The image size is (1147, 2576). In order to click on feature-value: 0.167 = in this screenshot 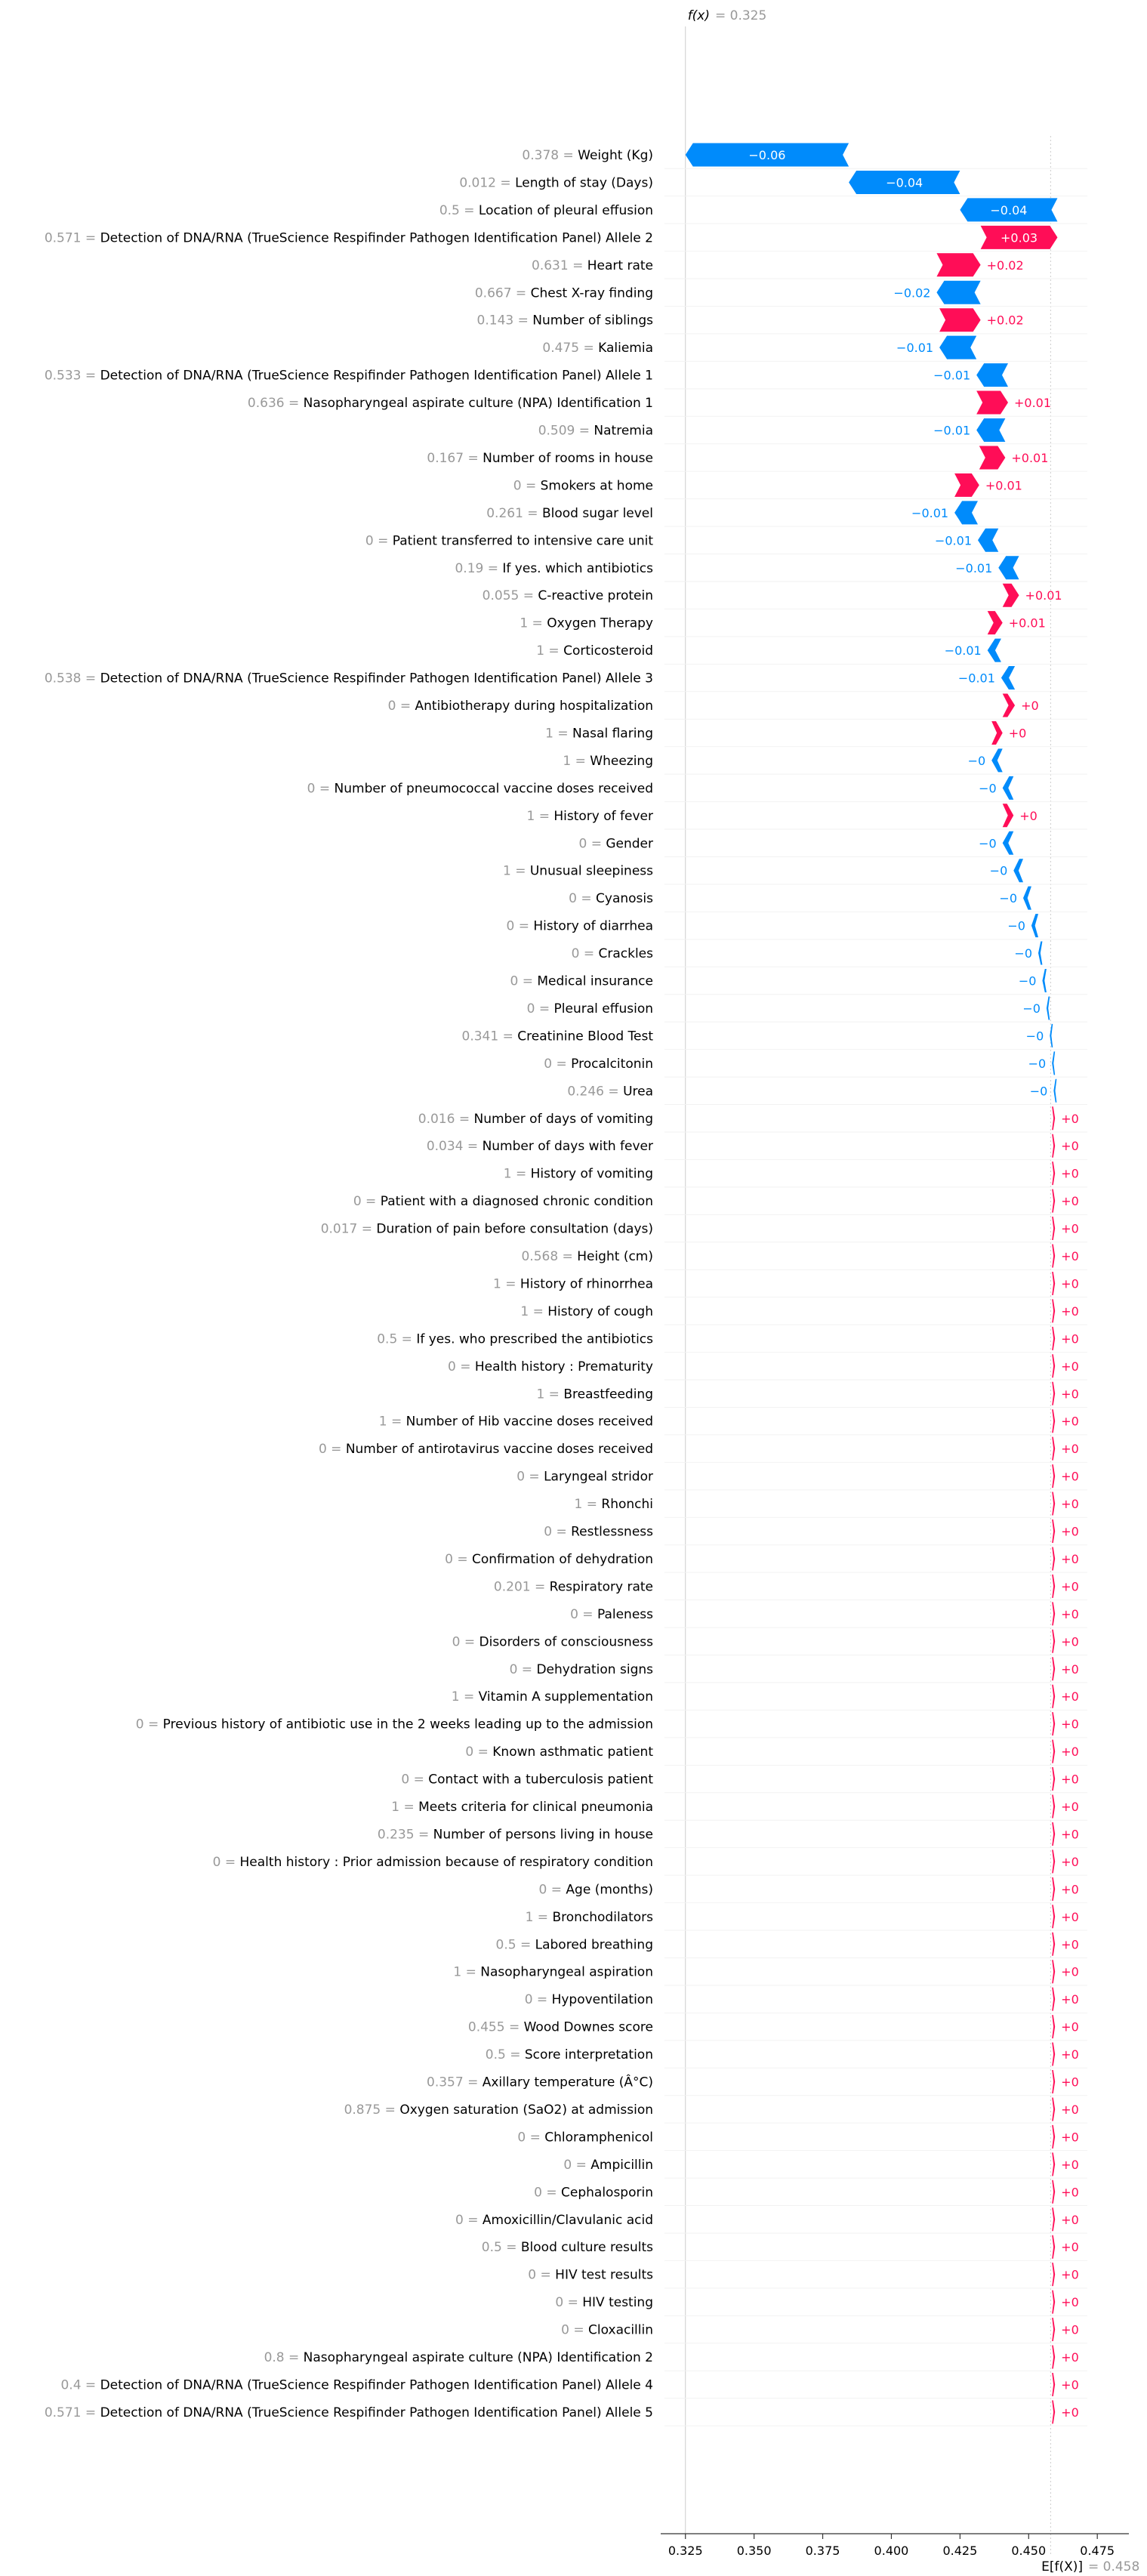, I will do `click(455, 458)`.